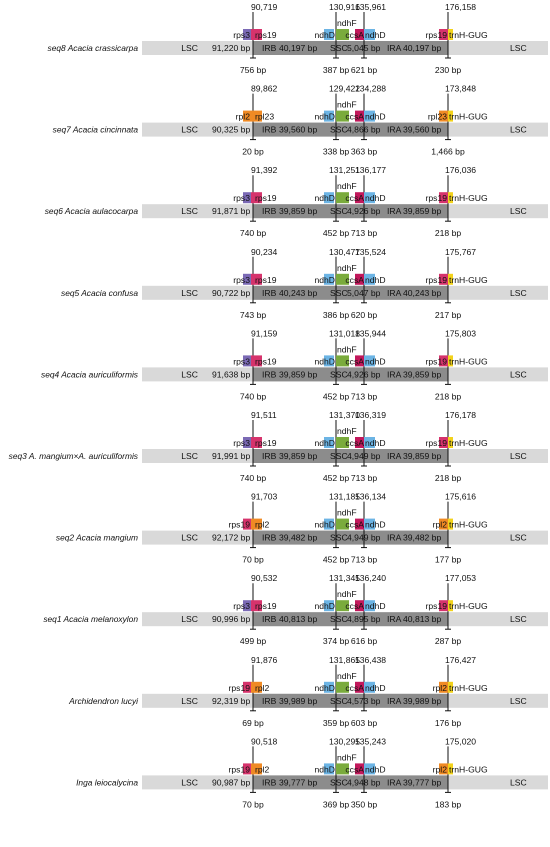  I want to click on distance-label: 743 bp, so click(253, 315).